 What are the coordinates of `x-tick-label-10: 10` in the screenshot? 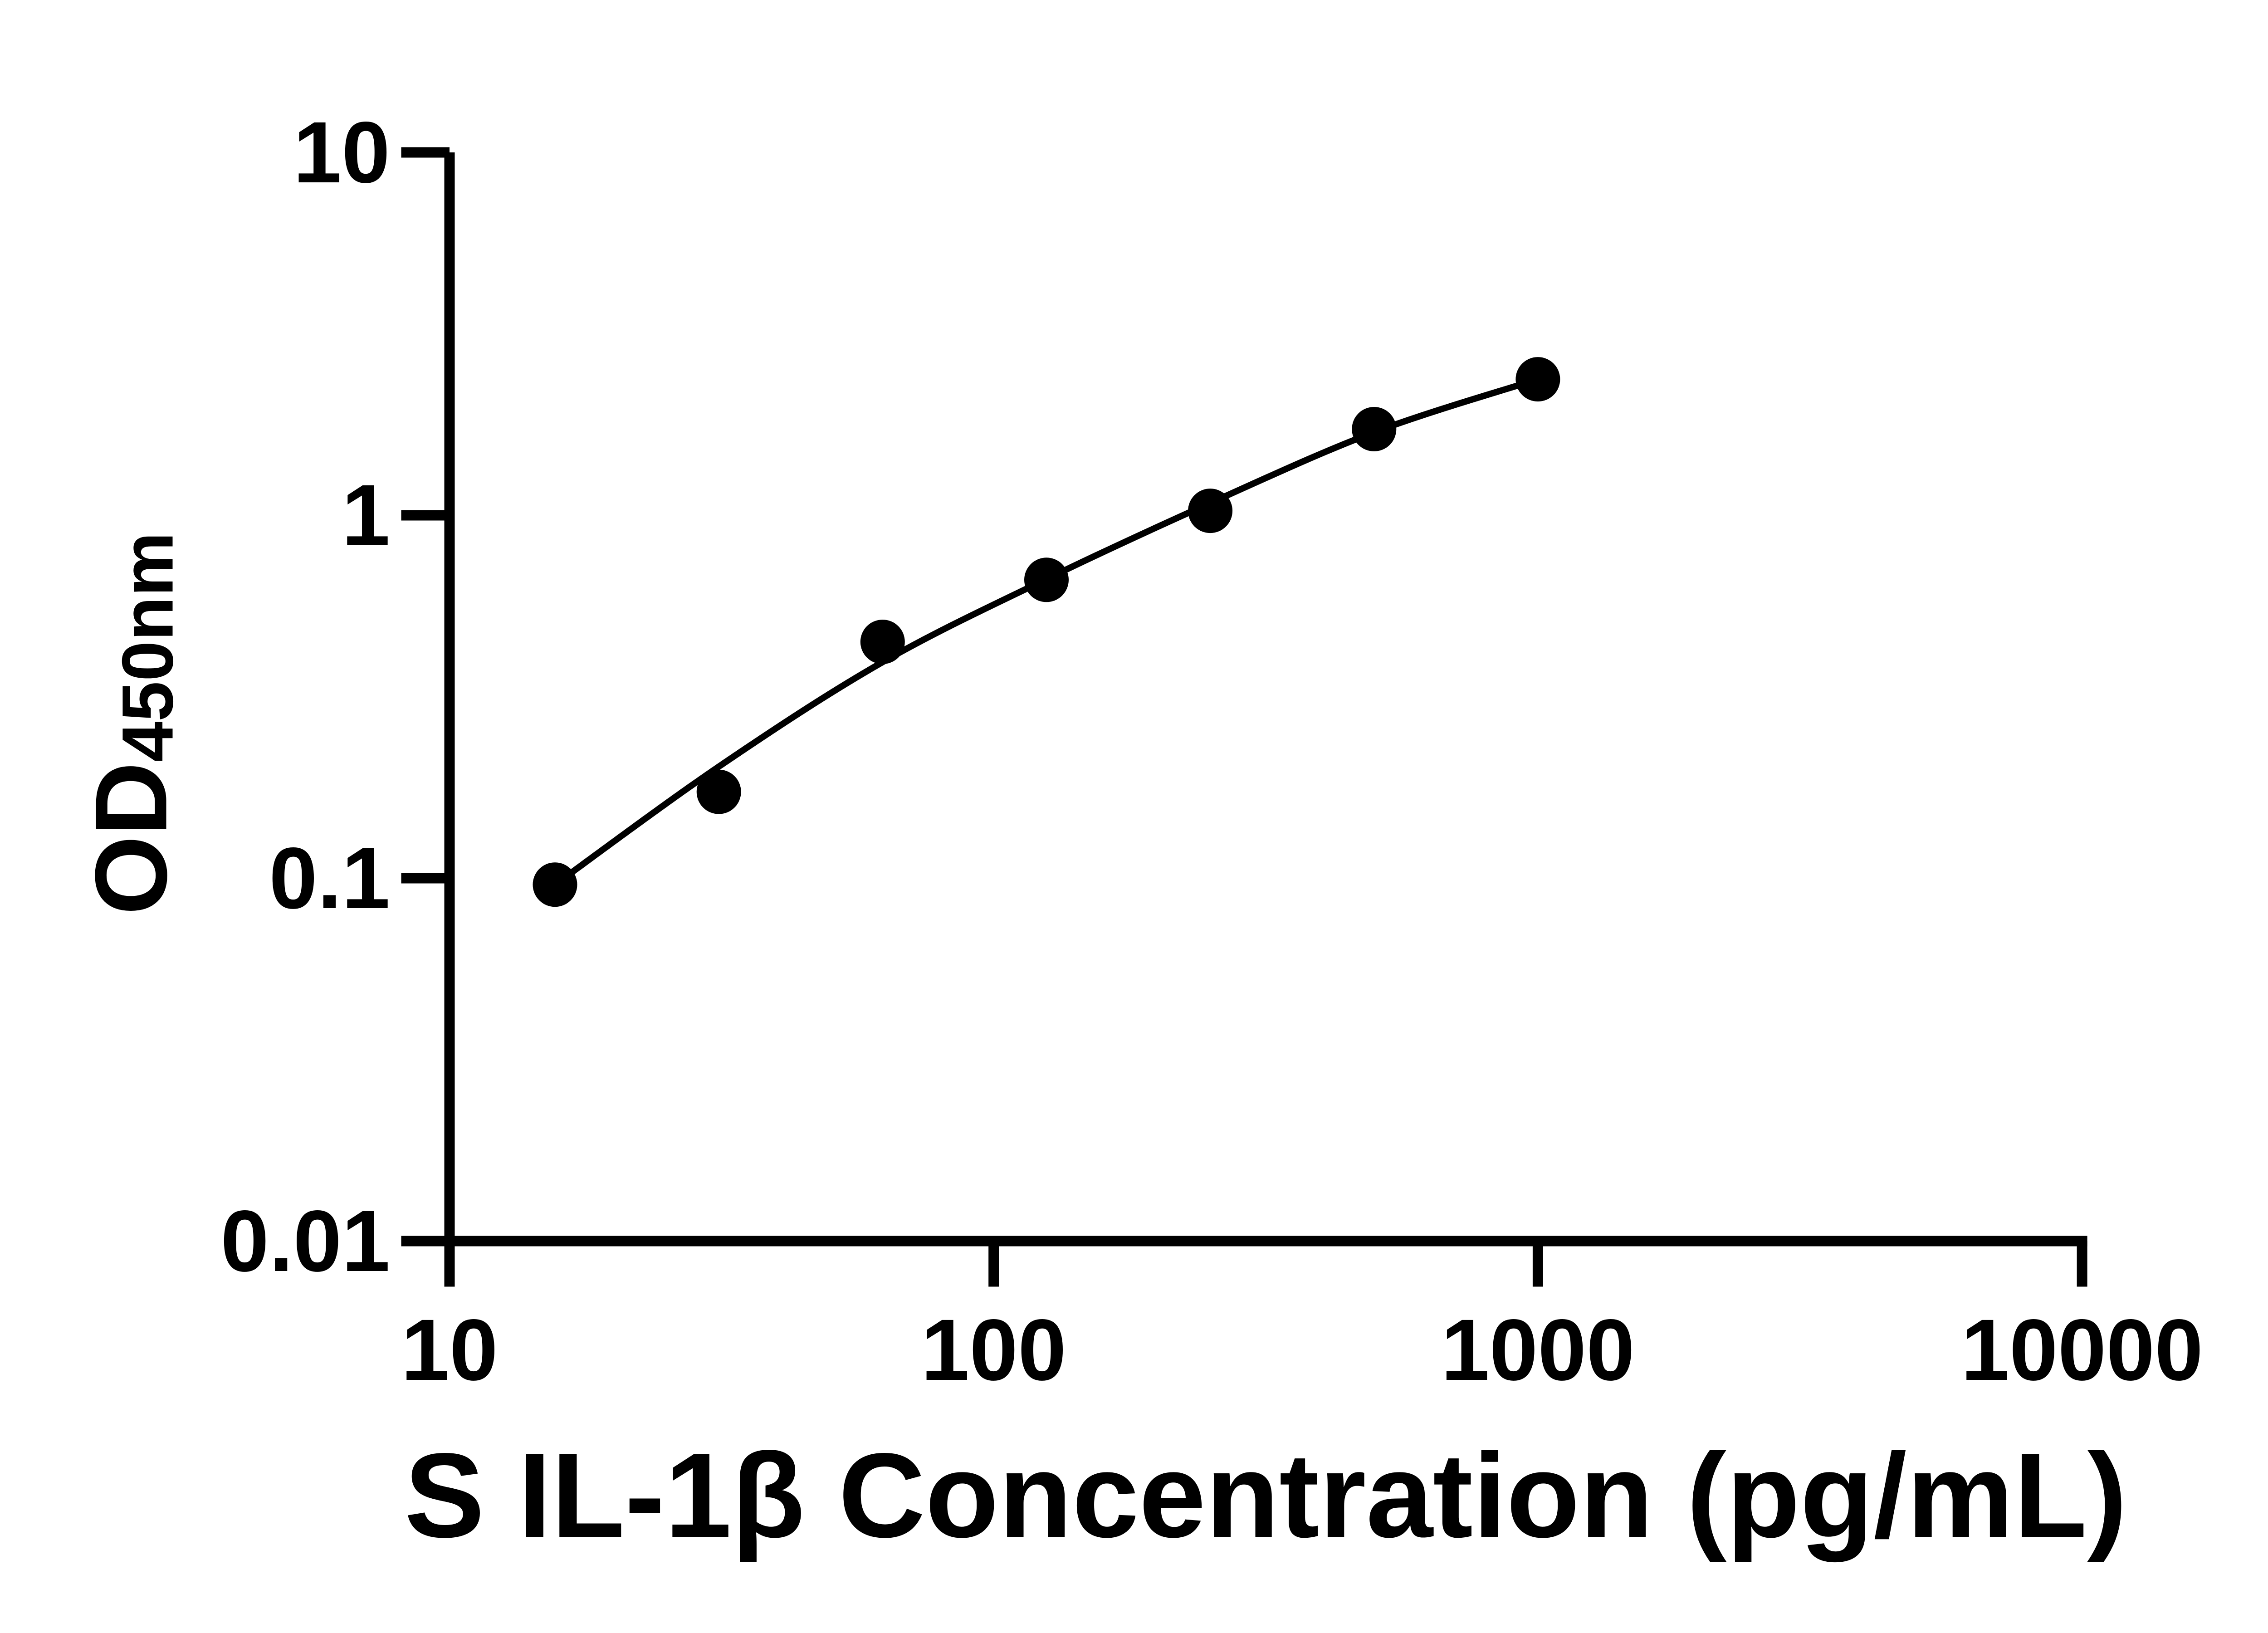 It's located at (450, 1349).